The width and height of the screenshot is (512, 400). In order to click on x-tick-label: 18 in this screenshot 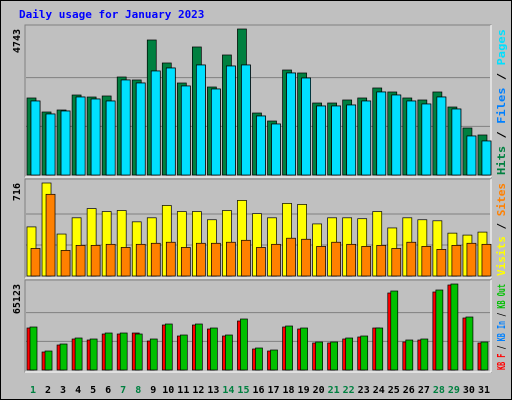, I will do `click(289, 390)`.